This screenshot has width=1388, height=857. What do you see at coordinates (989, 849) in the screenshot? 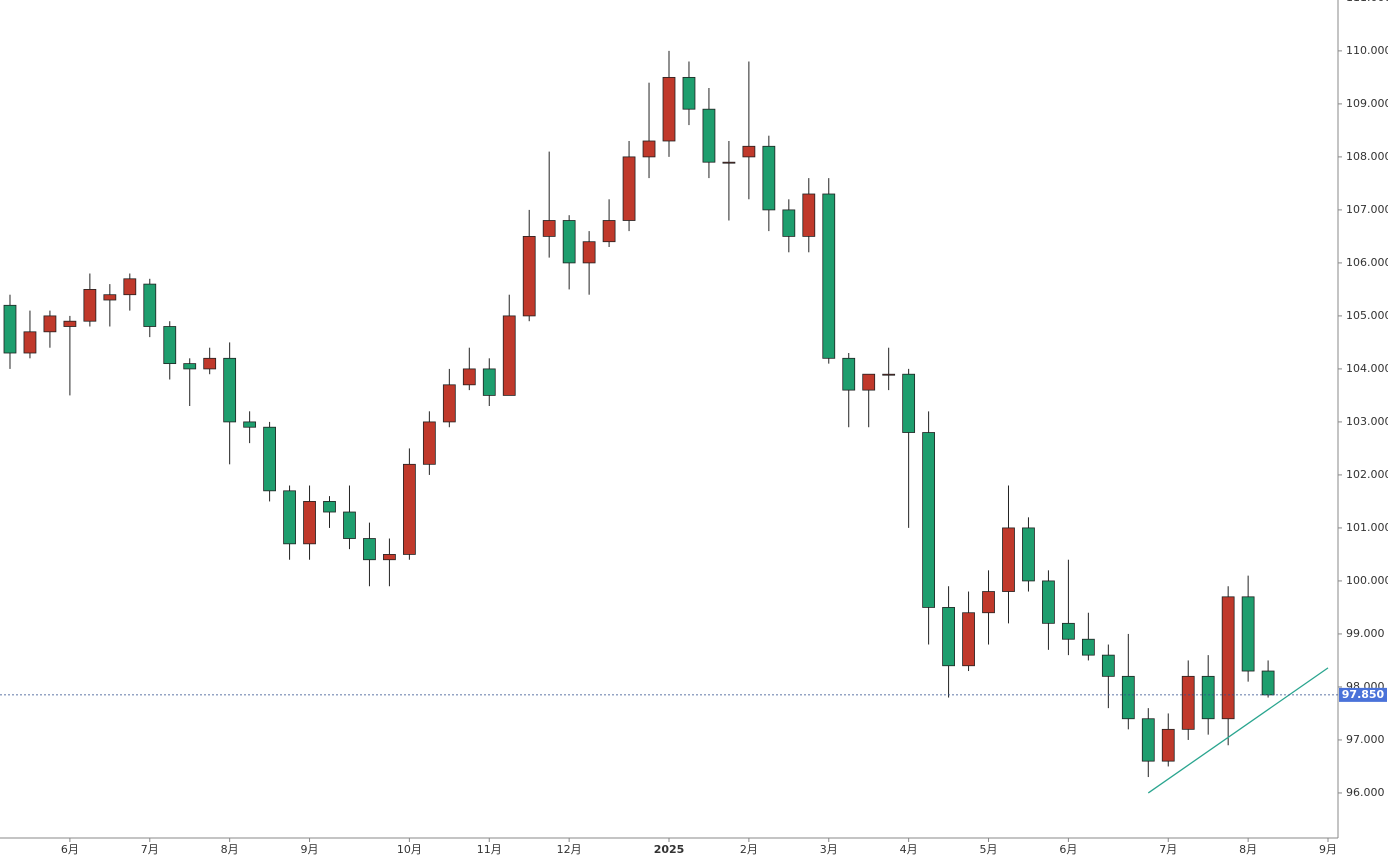
I see `x-tick-label: 5月` at bounding box center [989, 849].